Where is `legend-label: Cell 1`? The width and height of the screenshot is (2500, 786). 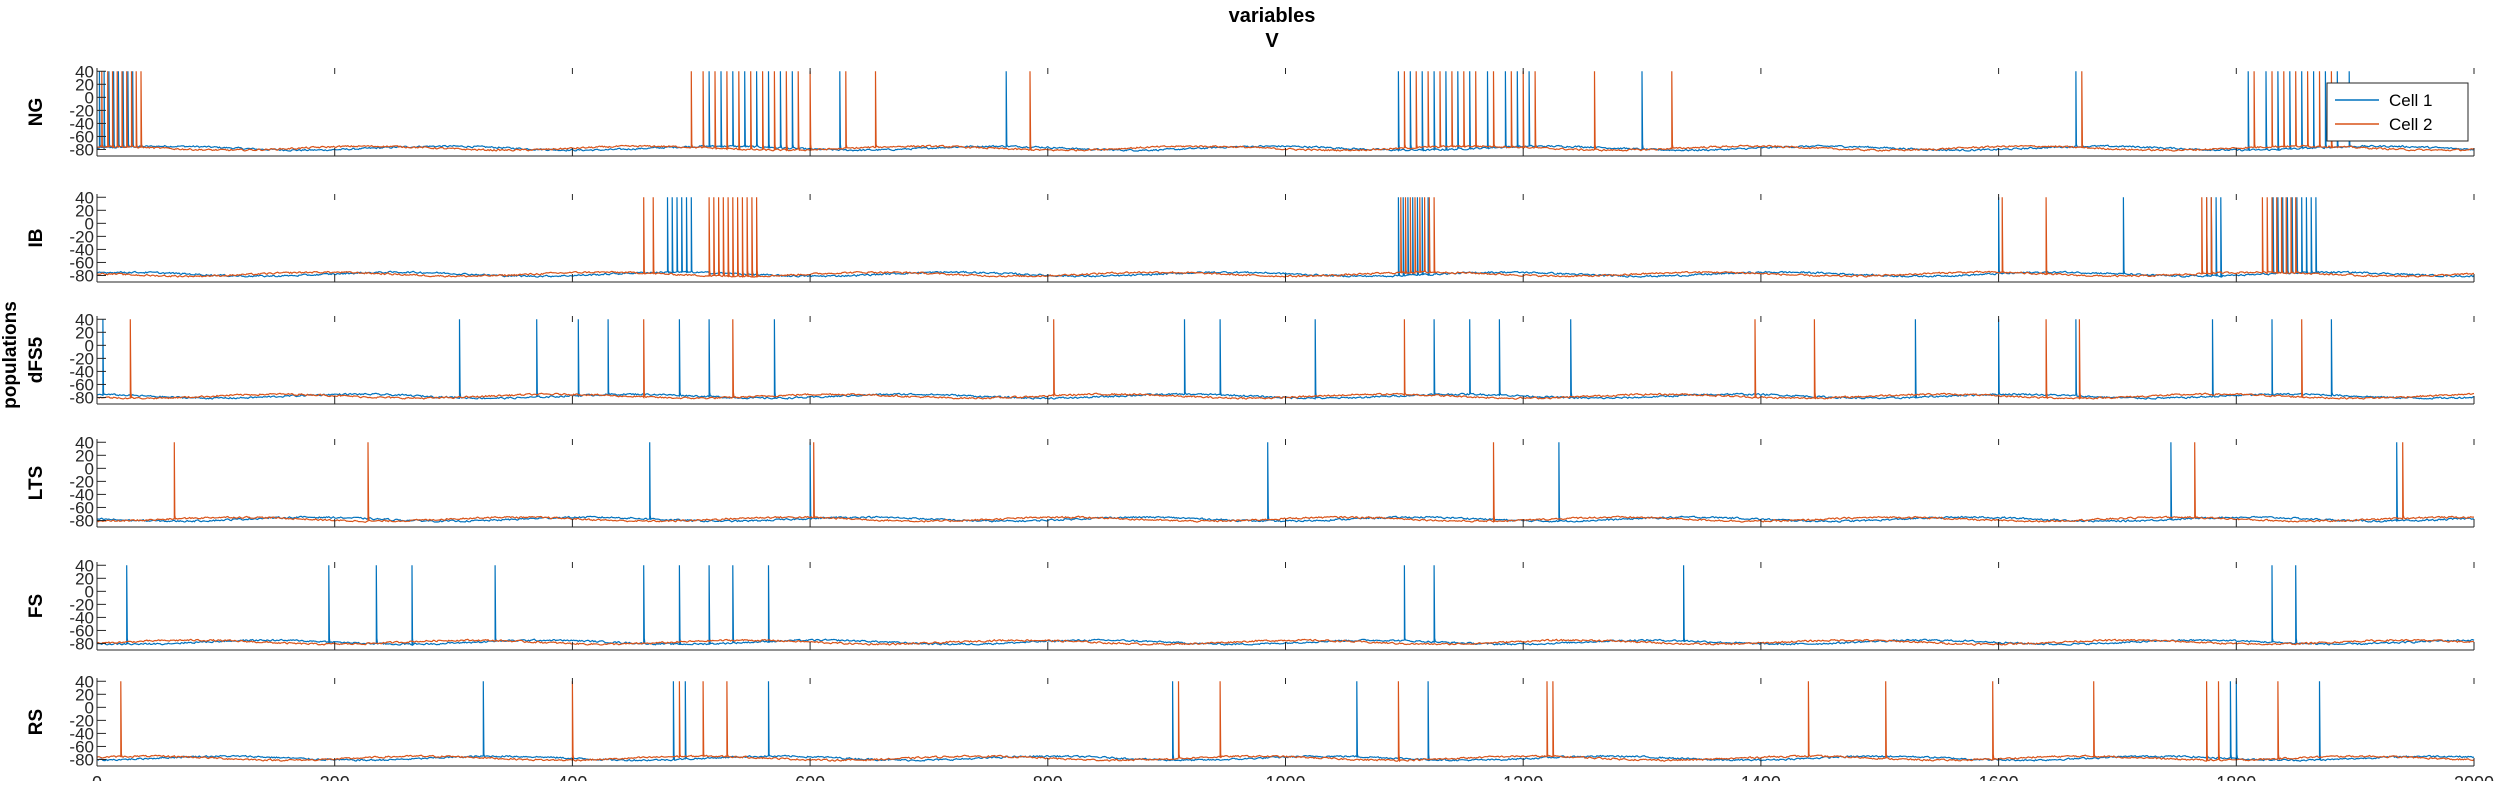
legend-label: Cell 1 is located at coordinates (2410, 100).